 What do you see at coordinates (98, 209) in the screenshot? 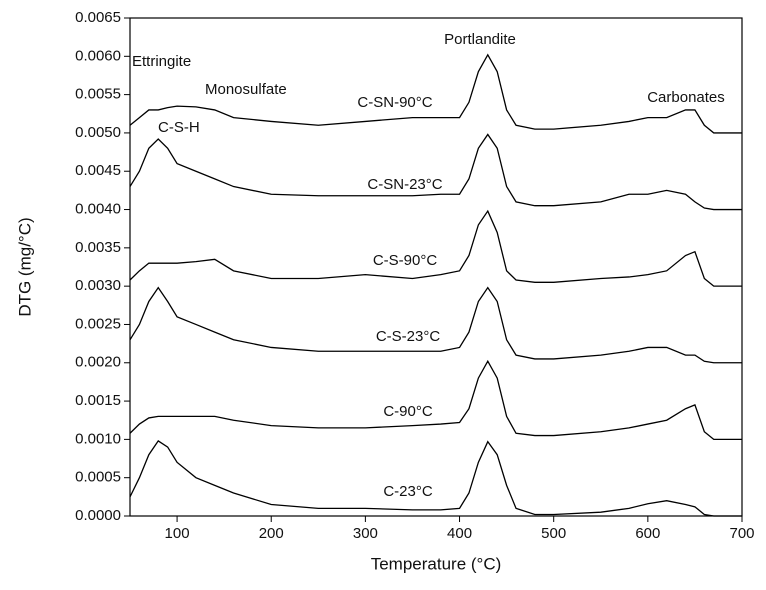
I see `y-tick-label: 0.0040` at bounding box center [98, 209].